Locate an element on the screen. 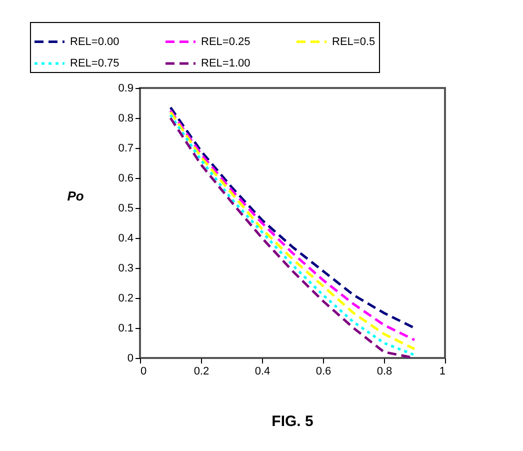 The image size is (523, 451). x-tick-label: 1 is located at coordinates (442, 372).